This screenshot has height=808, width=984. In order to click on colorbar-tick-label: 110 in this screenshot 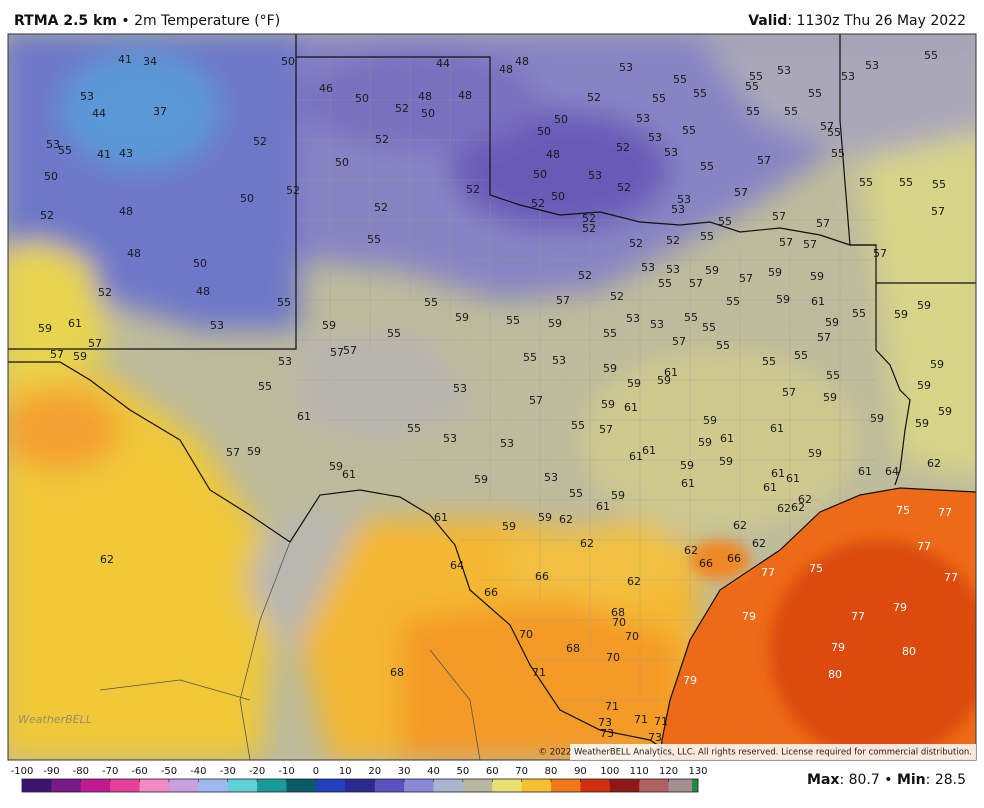, I will do `click(639, 771)`.